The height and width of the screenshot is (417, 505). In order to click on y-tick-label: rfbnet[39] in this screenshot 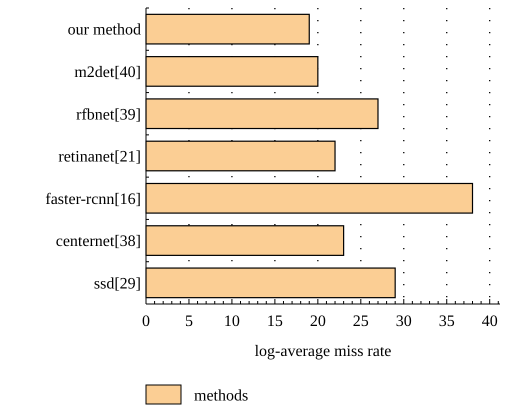, I will do `click(108, 115)`.